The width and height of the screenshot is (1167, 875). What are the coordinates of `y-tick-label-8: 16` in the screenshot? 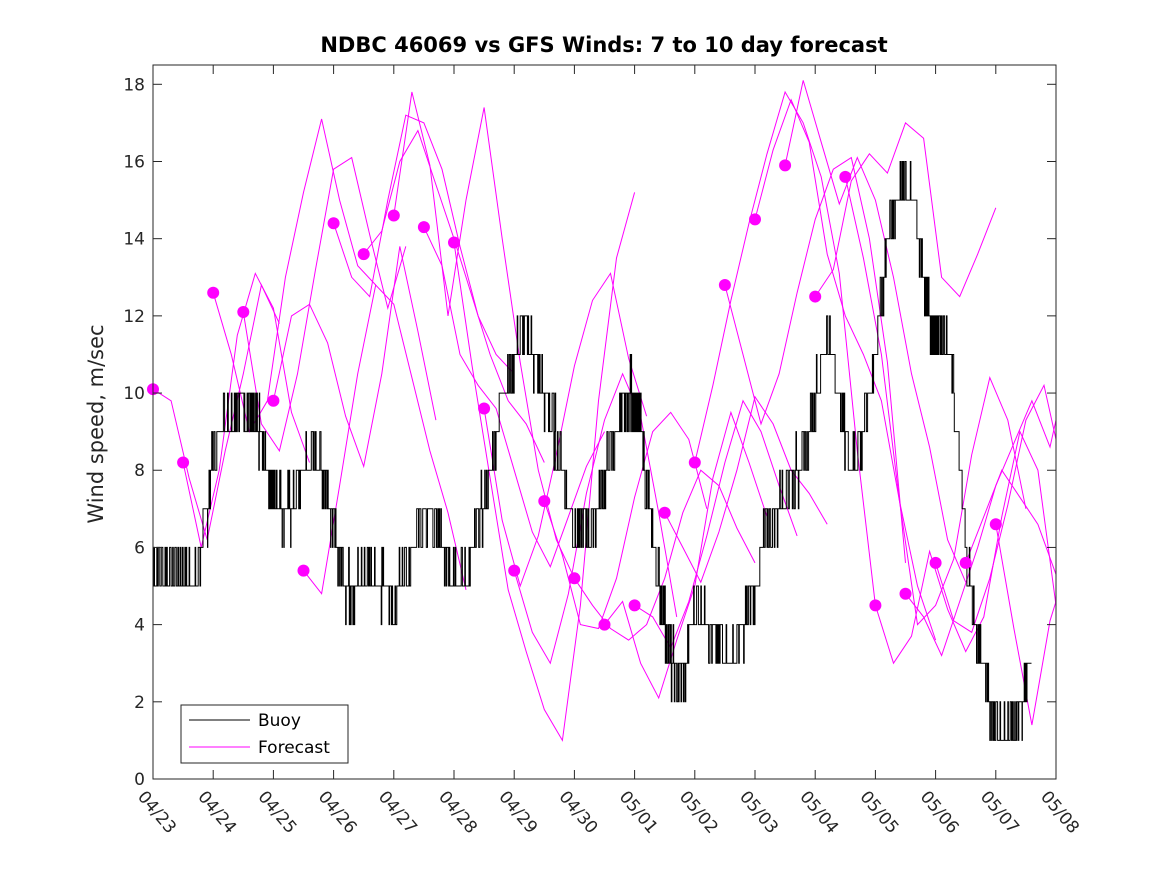 It's located at (134, 162).